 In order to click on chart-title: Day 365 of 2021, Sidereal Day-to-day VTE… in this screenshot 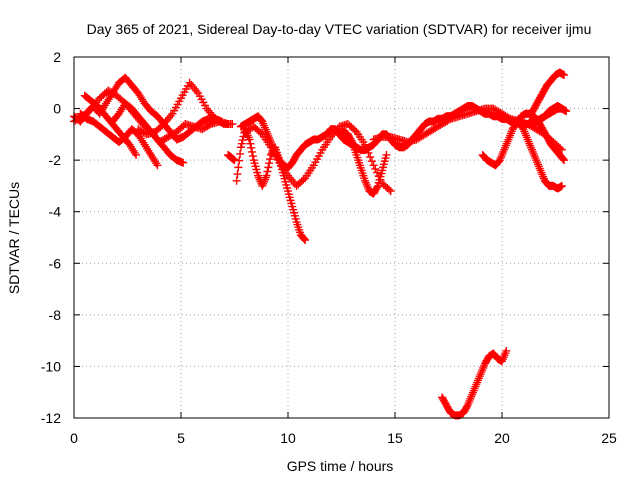, I will do `click(339, 29)`.